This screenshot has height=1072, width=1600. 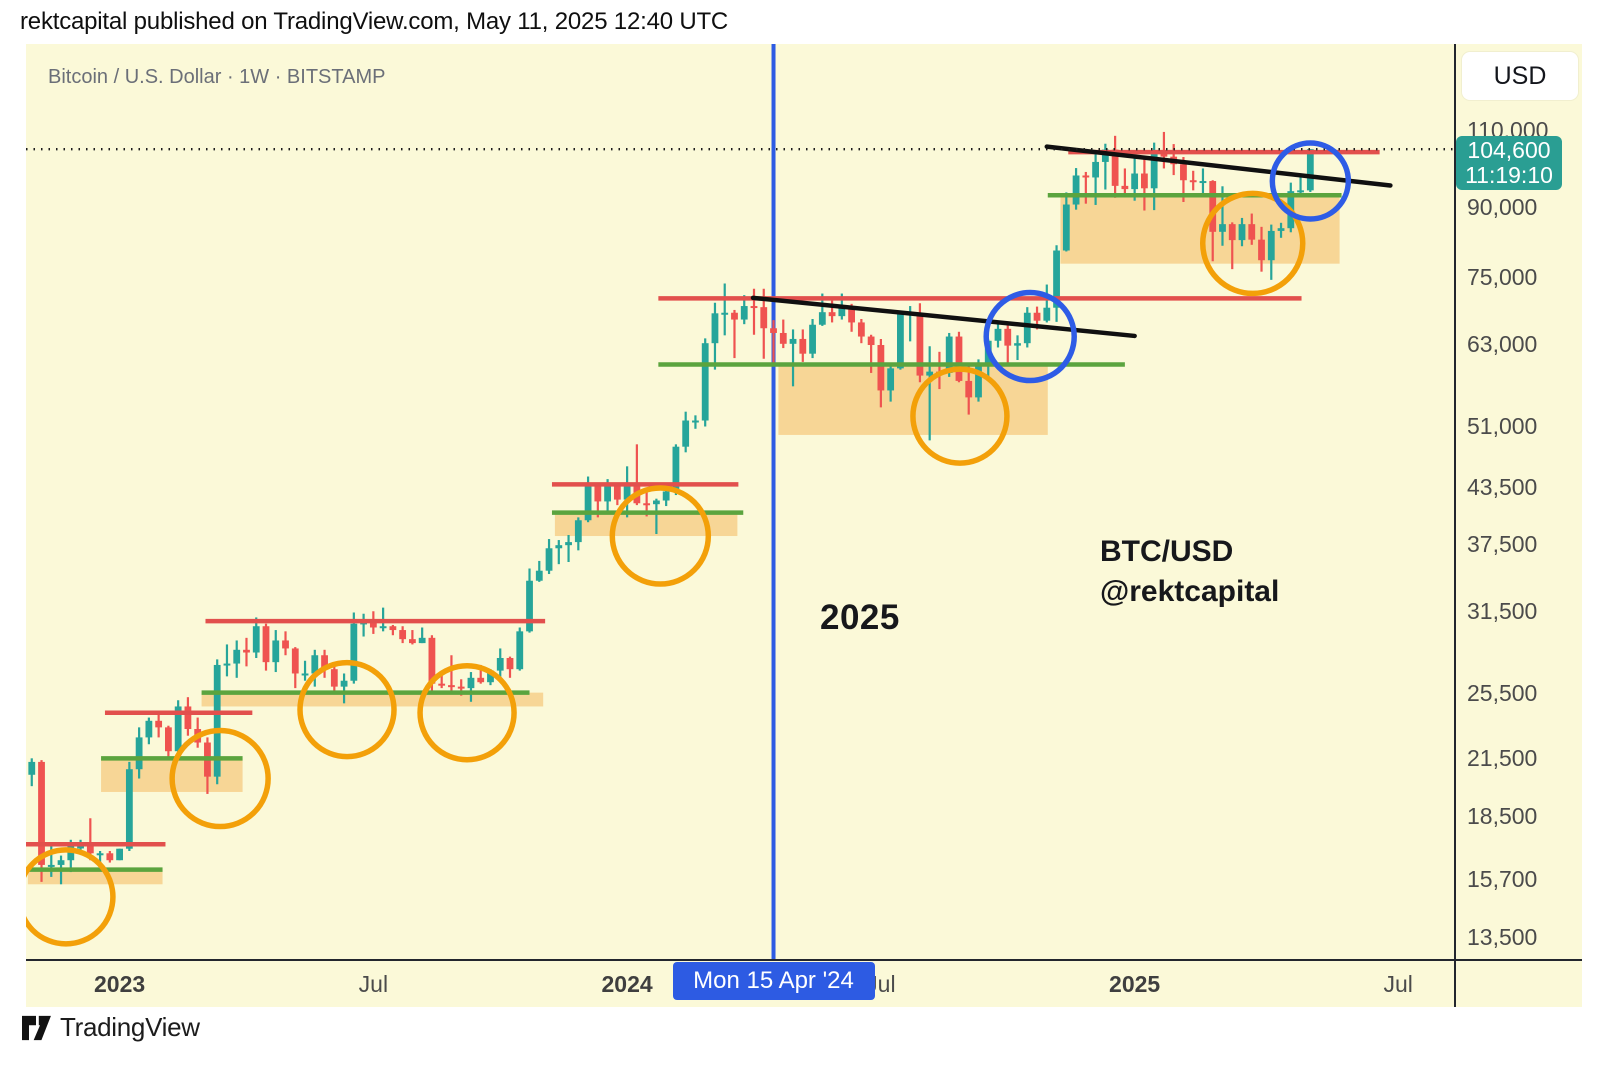 What do you see at coordinates (1135, 984) in the screenshot?
I see `time-tick-label: 2025` at bounding box center [1135, 984].